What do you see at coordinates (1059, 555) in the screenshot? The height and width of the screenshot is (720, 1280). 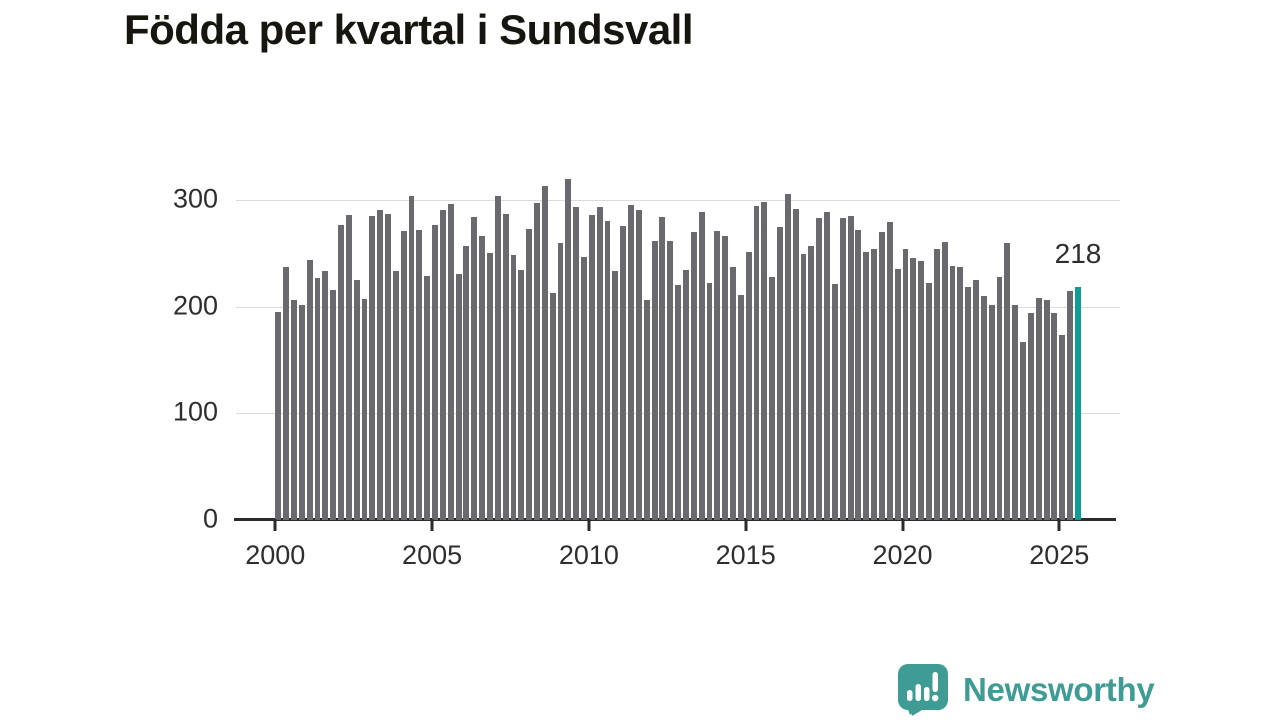 I see `x-axis-tick-label: 2025` at bounding box center [1059, 555].